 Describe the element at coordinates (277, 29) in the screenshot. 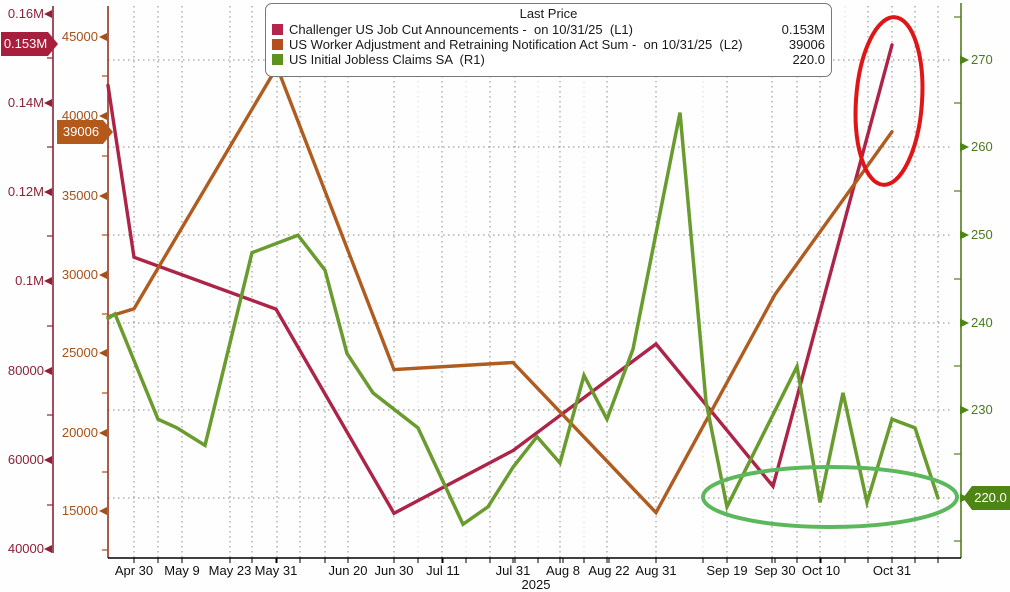

I see `challenger-series-swatch-icon` at that location.